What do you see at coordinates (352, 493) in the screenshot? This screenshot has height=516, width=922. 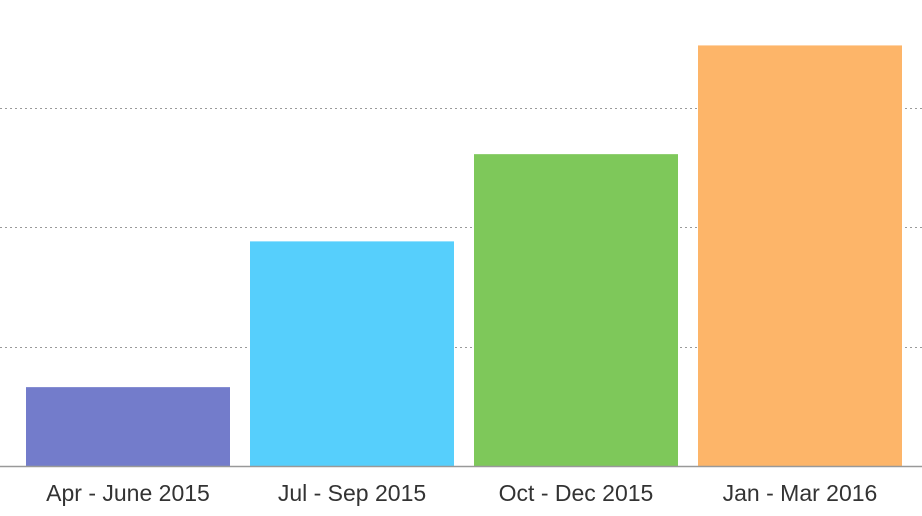 I see `x-tick-label-2: Jul - Sep 2015` at bounding box center [352, 493].